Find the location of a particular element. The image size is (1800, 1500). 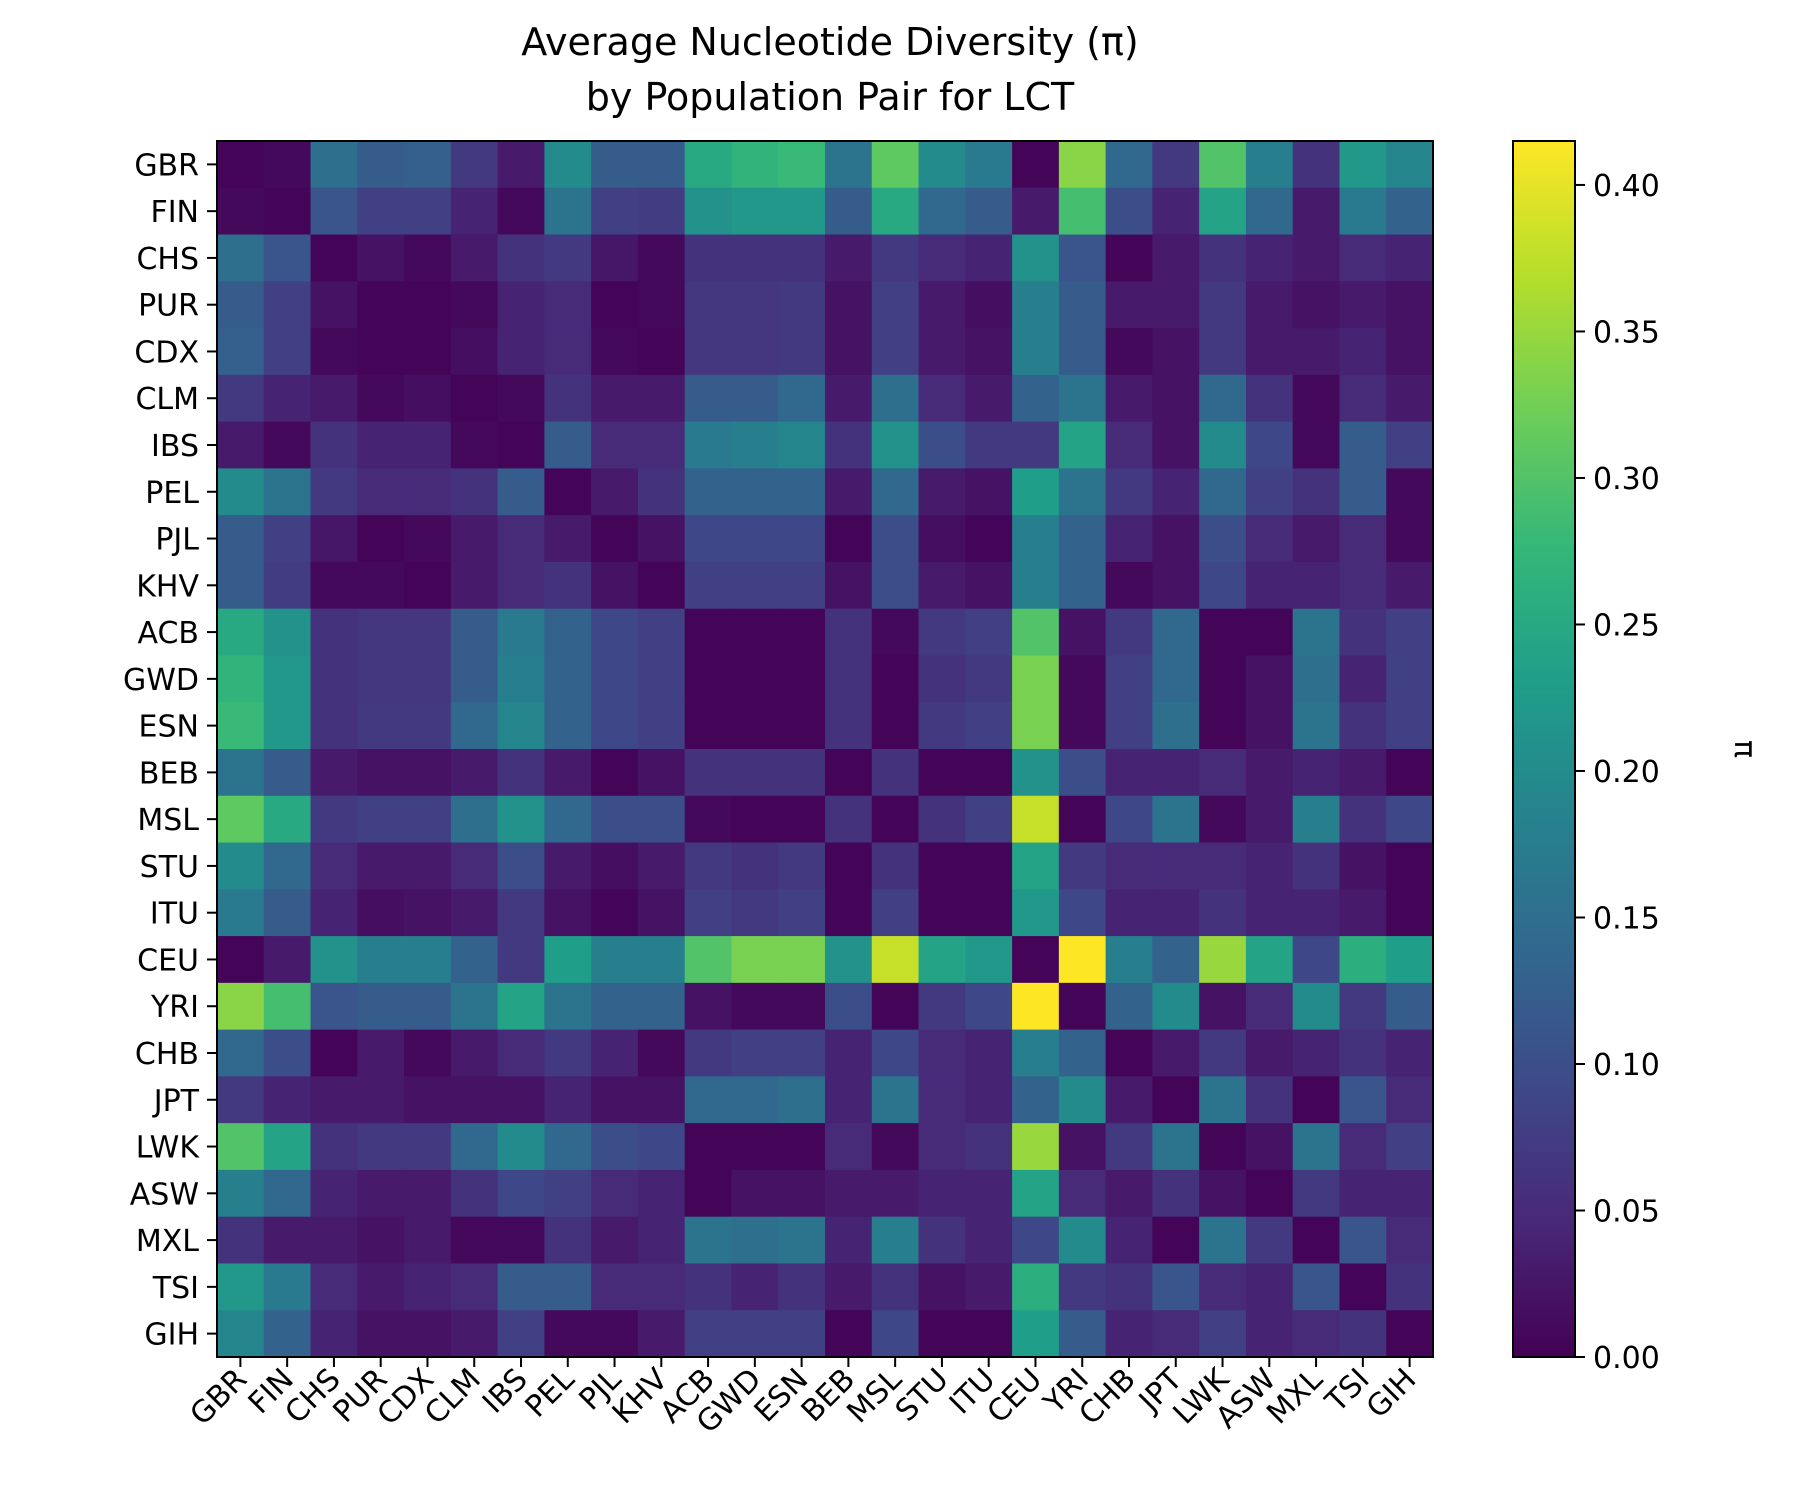

x-tick-label: IBS is located at coordinates (505, 1391).